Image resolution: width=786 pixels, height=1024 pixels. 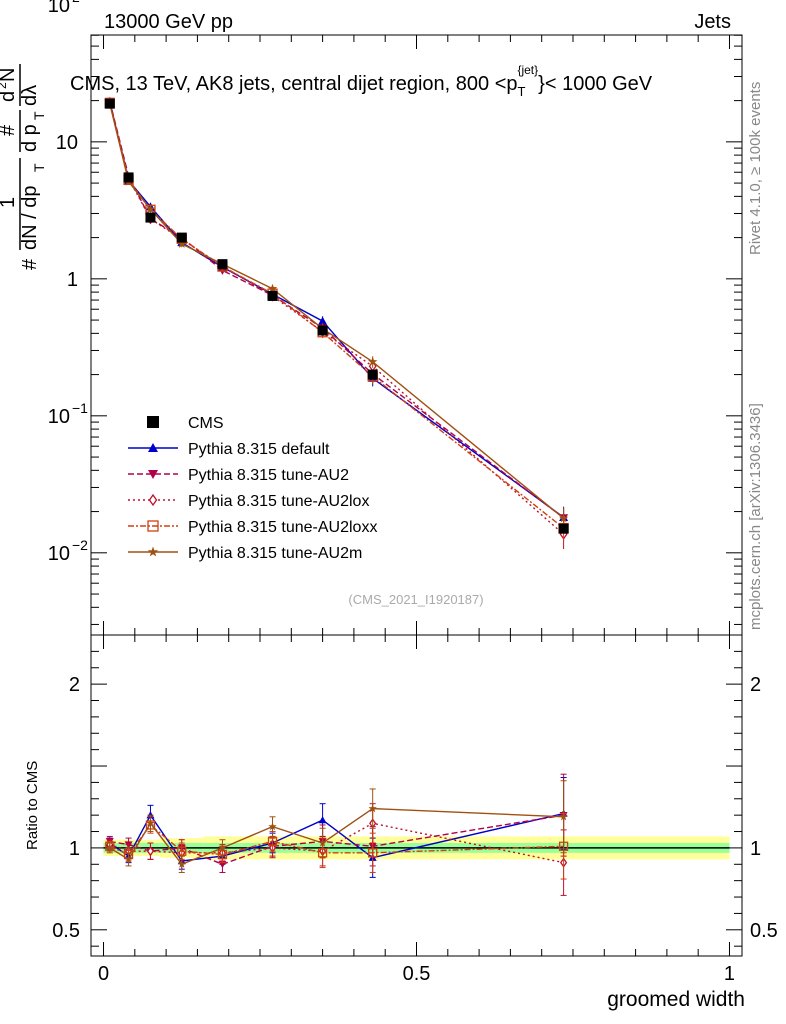 What do you see at coordinates (30, 218) in the screenshot?
I see `svg-text: dN / dp` at bounding box center [30, 218].